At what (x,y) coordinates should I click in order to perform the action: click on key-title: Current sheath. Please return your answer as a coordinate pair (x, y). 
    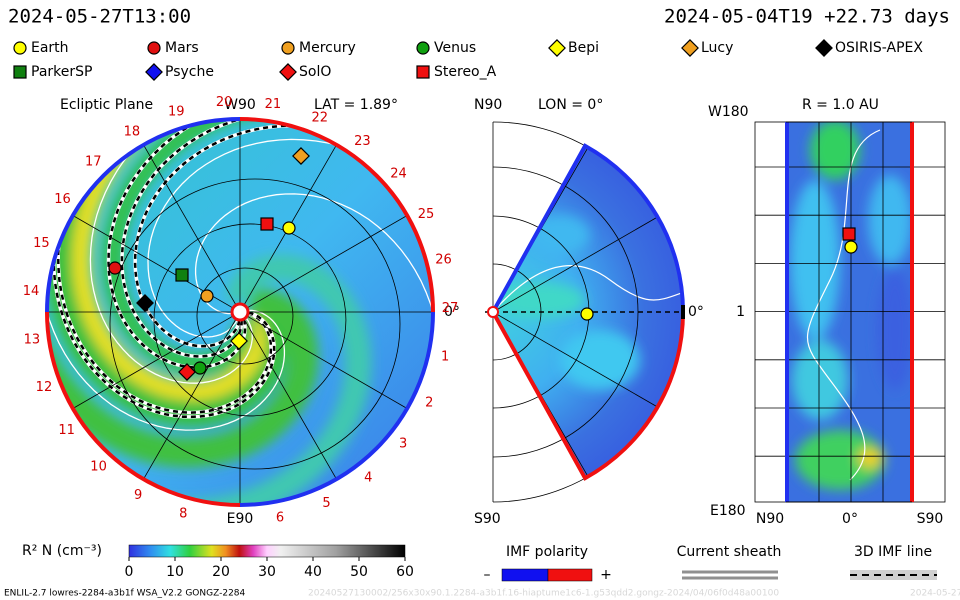
    Looking at the image, I should click on (729, 552).